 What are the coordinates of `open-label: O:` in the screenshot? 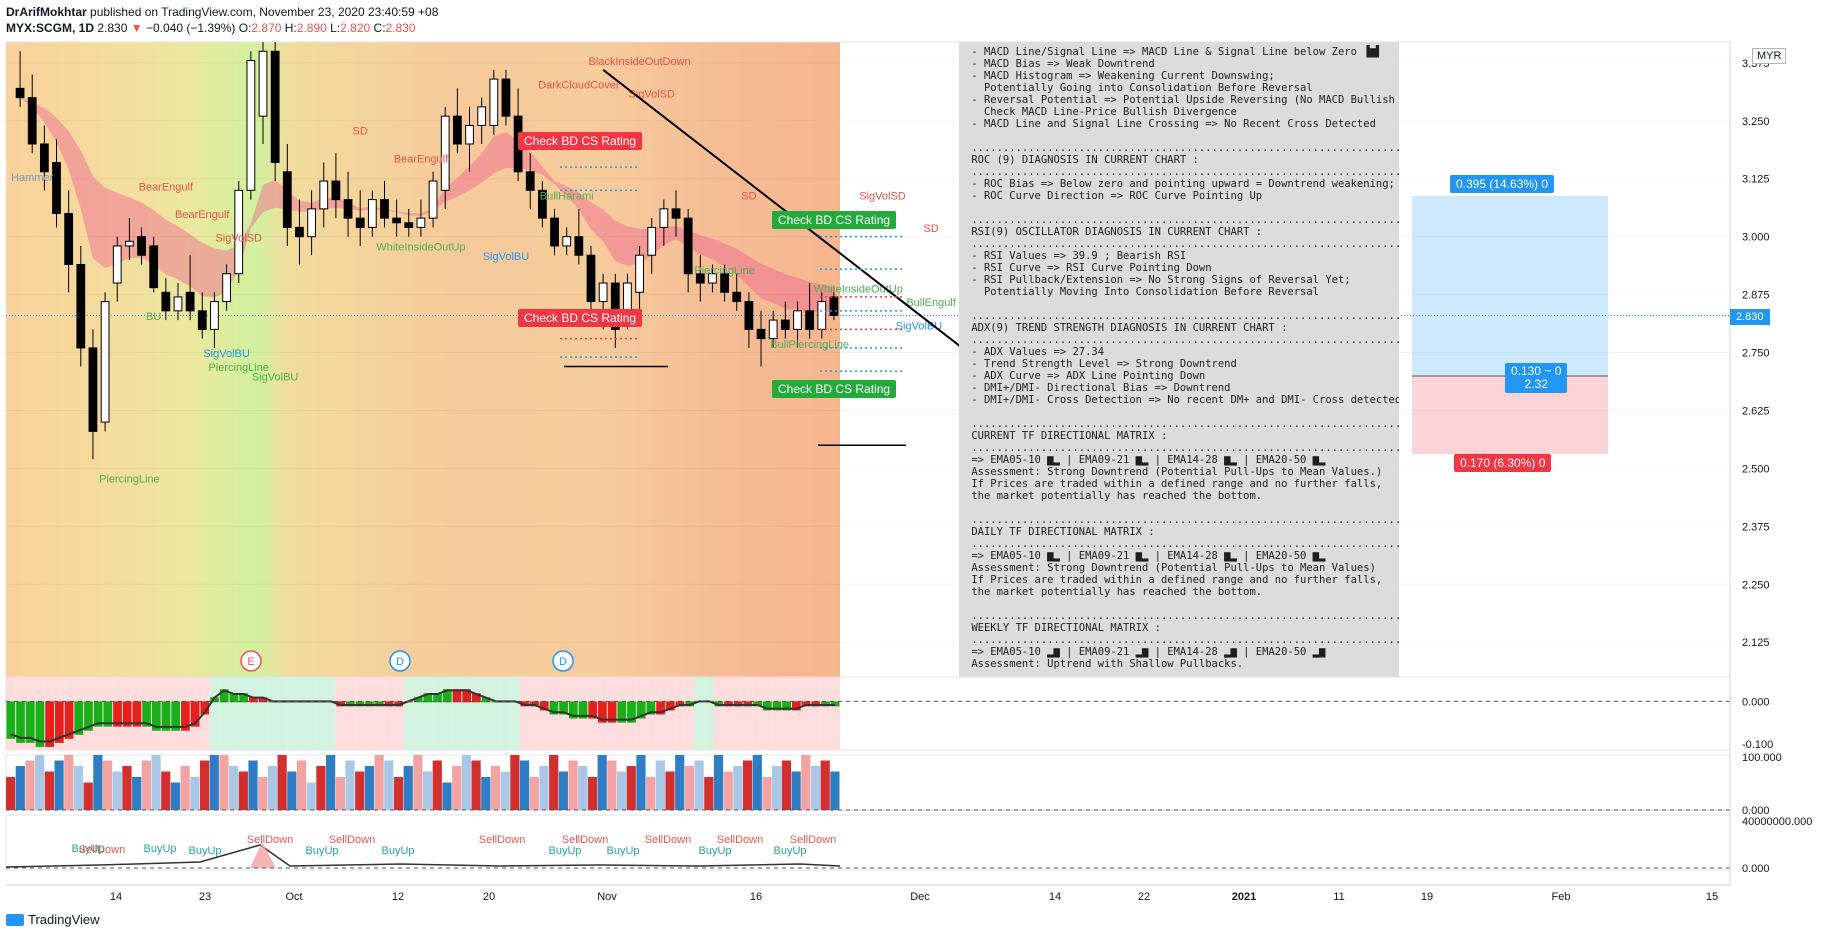 It's located at (245, 28).